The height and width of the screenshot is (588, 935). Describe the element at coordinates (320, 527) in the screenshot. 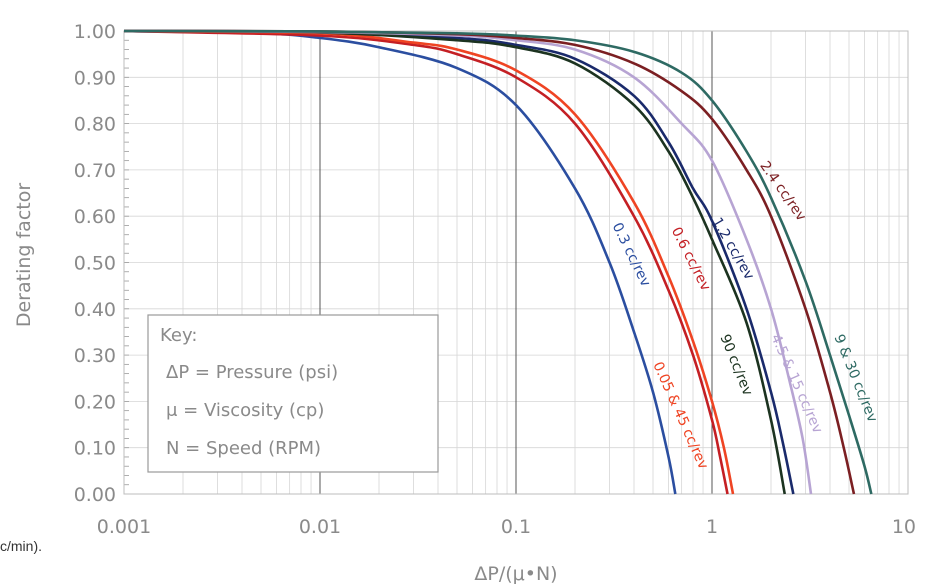

I see `x-tick-label: 0.01` at that location.